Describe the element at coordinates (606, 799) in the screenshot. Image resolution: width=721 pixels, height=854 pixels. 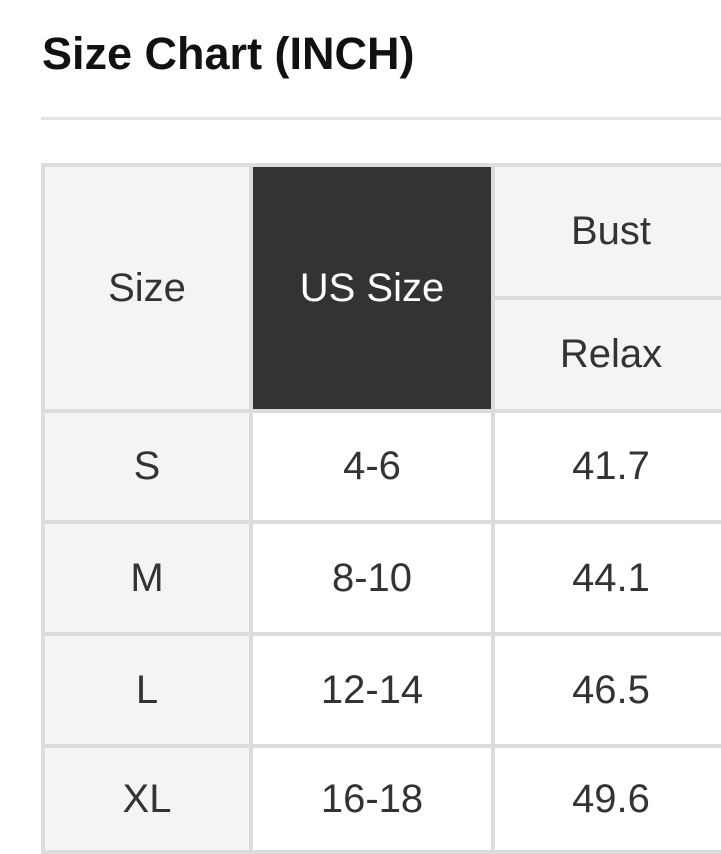
I see `row-bust-relax: 49.6` at that location.